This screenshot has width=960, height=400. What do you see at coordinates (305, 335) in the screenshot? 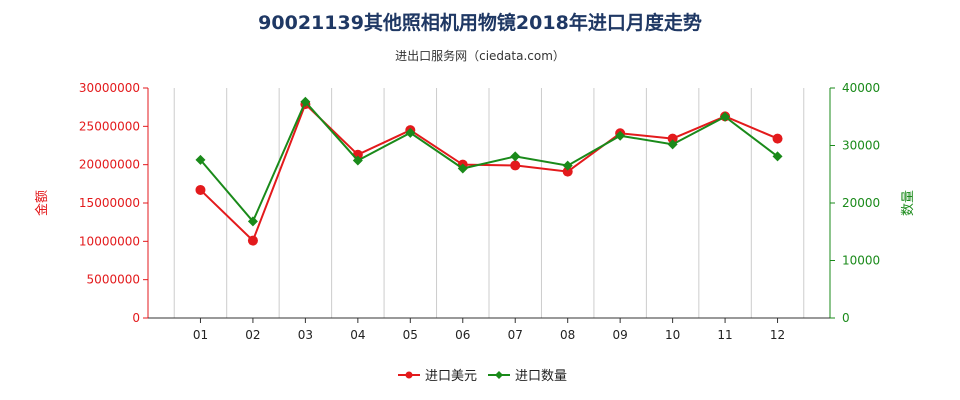
I see `x-tick-label: 03` at bounding box center [305, 335].